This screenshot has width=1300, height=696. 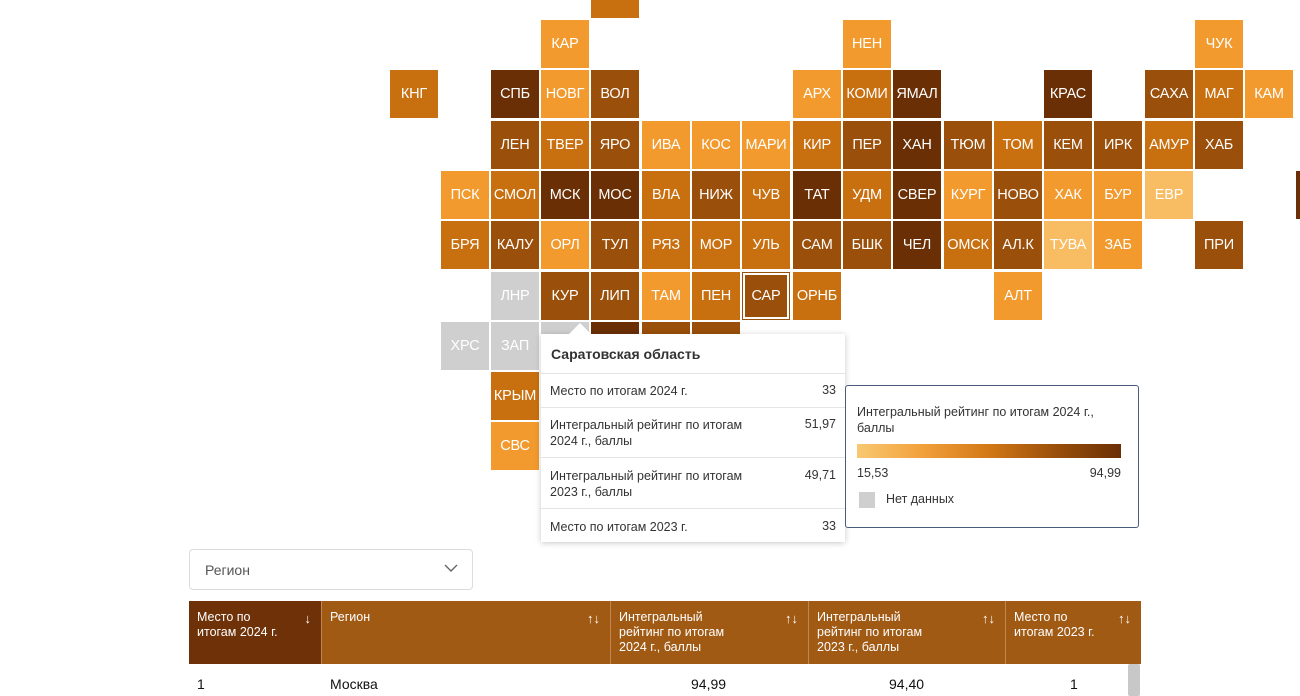 What do you see at coordinates (817, 195) in the screenshot?
I see `region-tile: ТАТ` at bounding box center [817, 195].